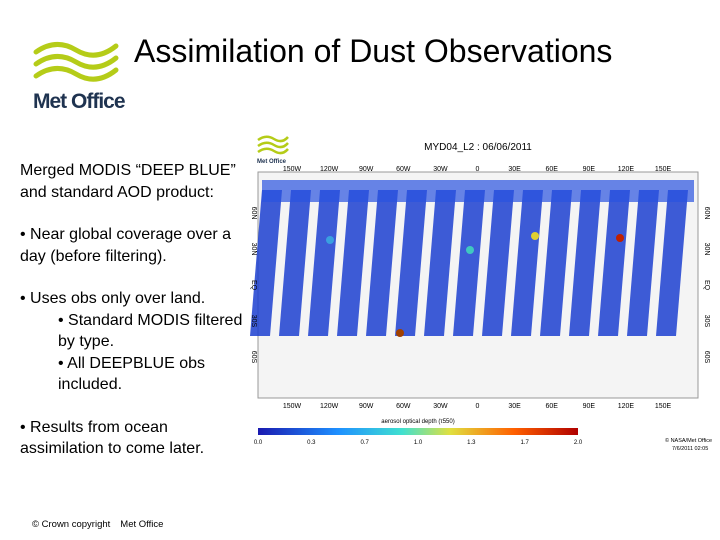  I want to click on bullet: • Uses obs only over land., so click(113, 298).